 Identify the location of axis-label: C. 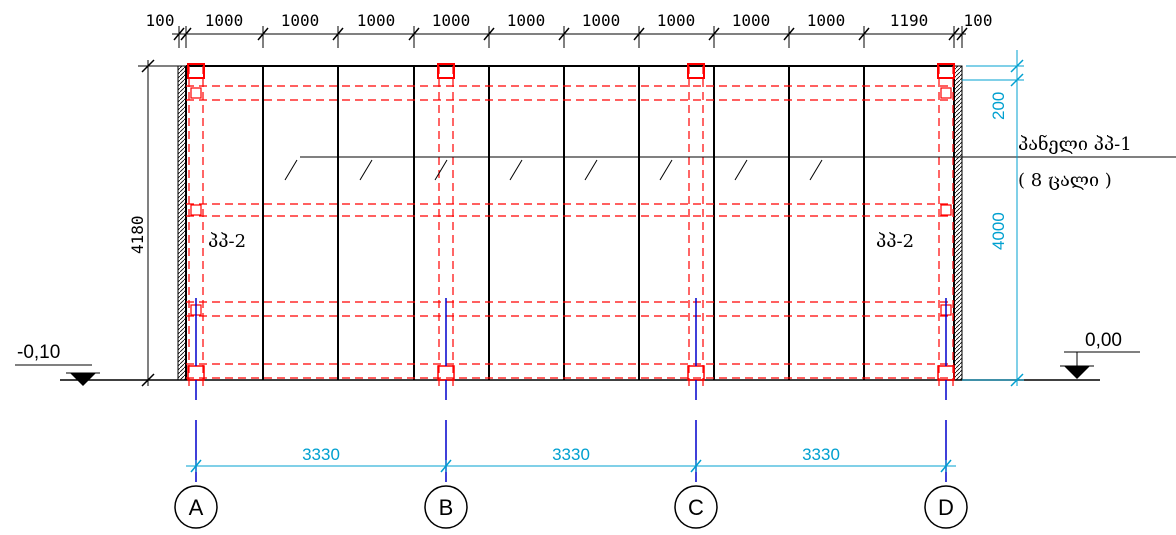
(696, 507).